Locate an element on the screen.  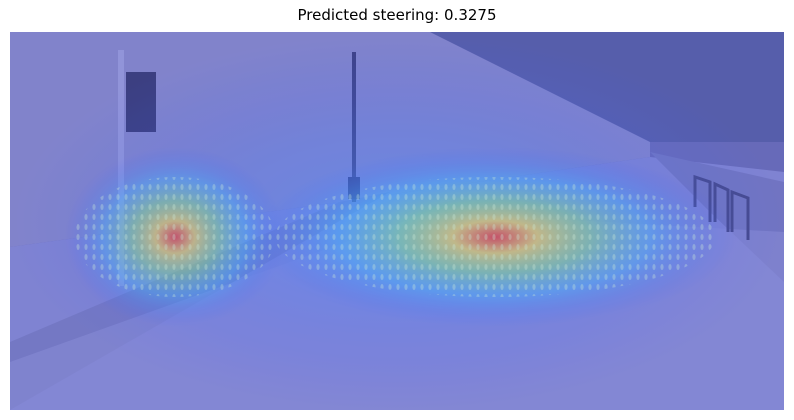
heat-texture-left is located at coordinates (175, 237).